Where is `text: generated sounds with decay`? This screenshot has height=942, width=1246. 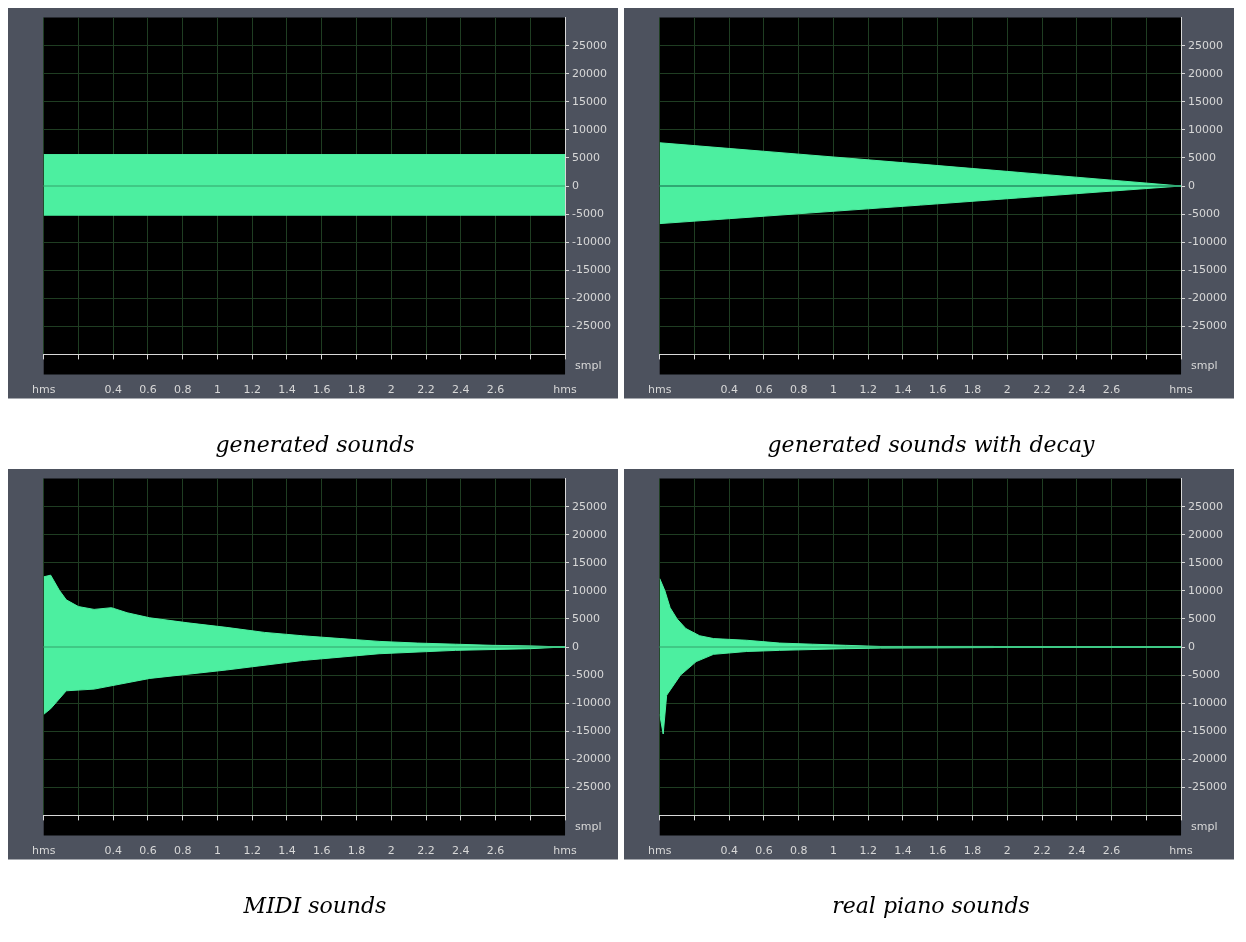 text: generated sounds with decay is located at coordinates (931, 444).